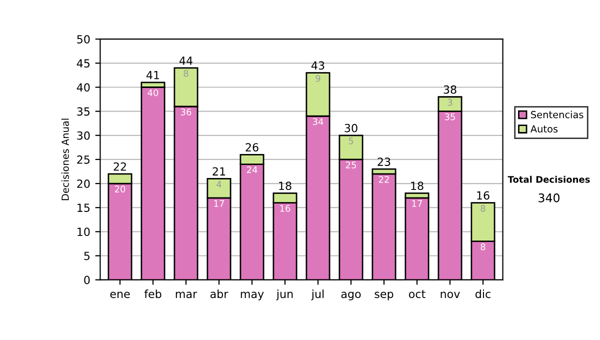 The image size is (600, 340). Describe the element at coordinates (351, 165) in the screenshot. I see `data-label: 25` at that location.